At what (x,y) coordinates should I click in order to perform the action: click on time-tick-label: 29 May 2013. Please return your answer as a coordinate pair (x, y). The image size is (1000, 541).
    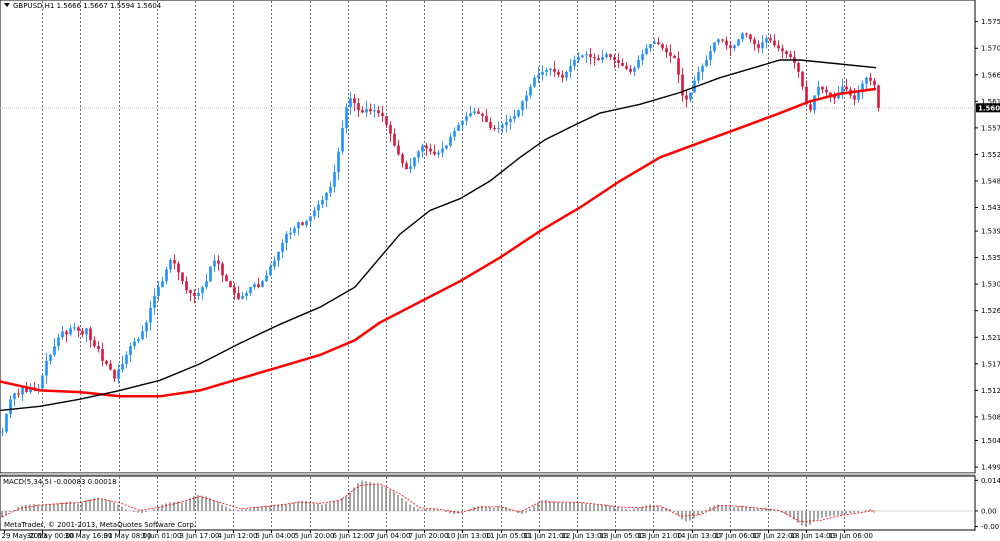
    Looking at the image, I should click on (25, 536).